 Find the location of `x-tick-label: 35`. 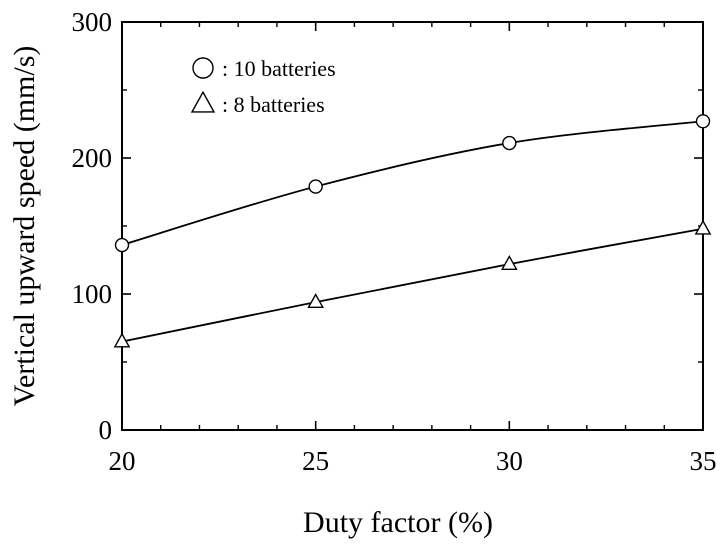

x-tick-label: 35 is located at coordinates (703, 461).